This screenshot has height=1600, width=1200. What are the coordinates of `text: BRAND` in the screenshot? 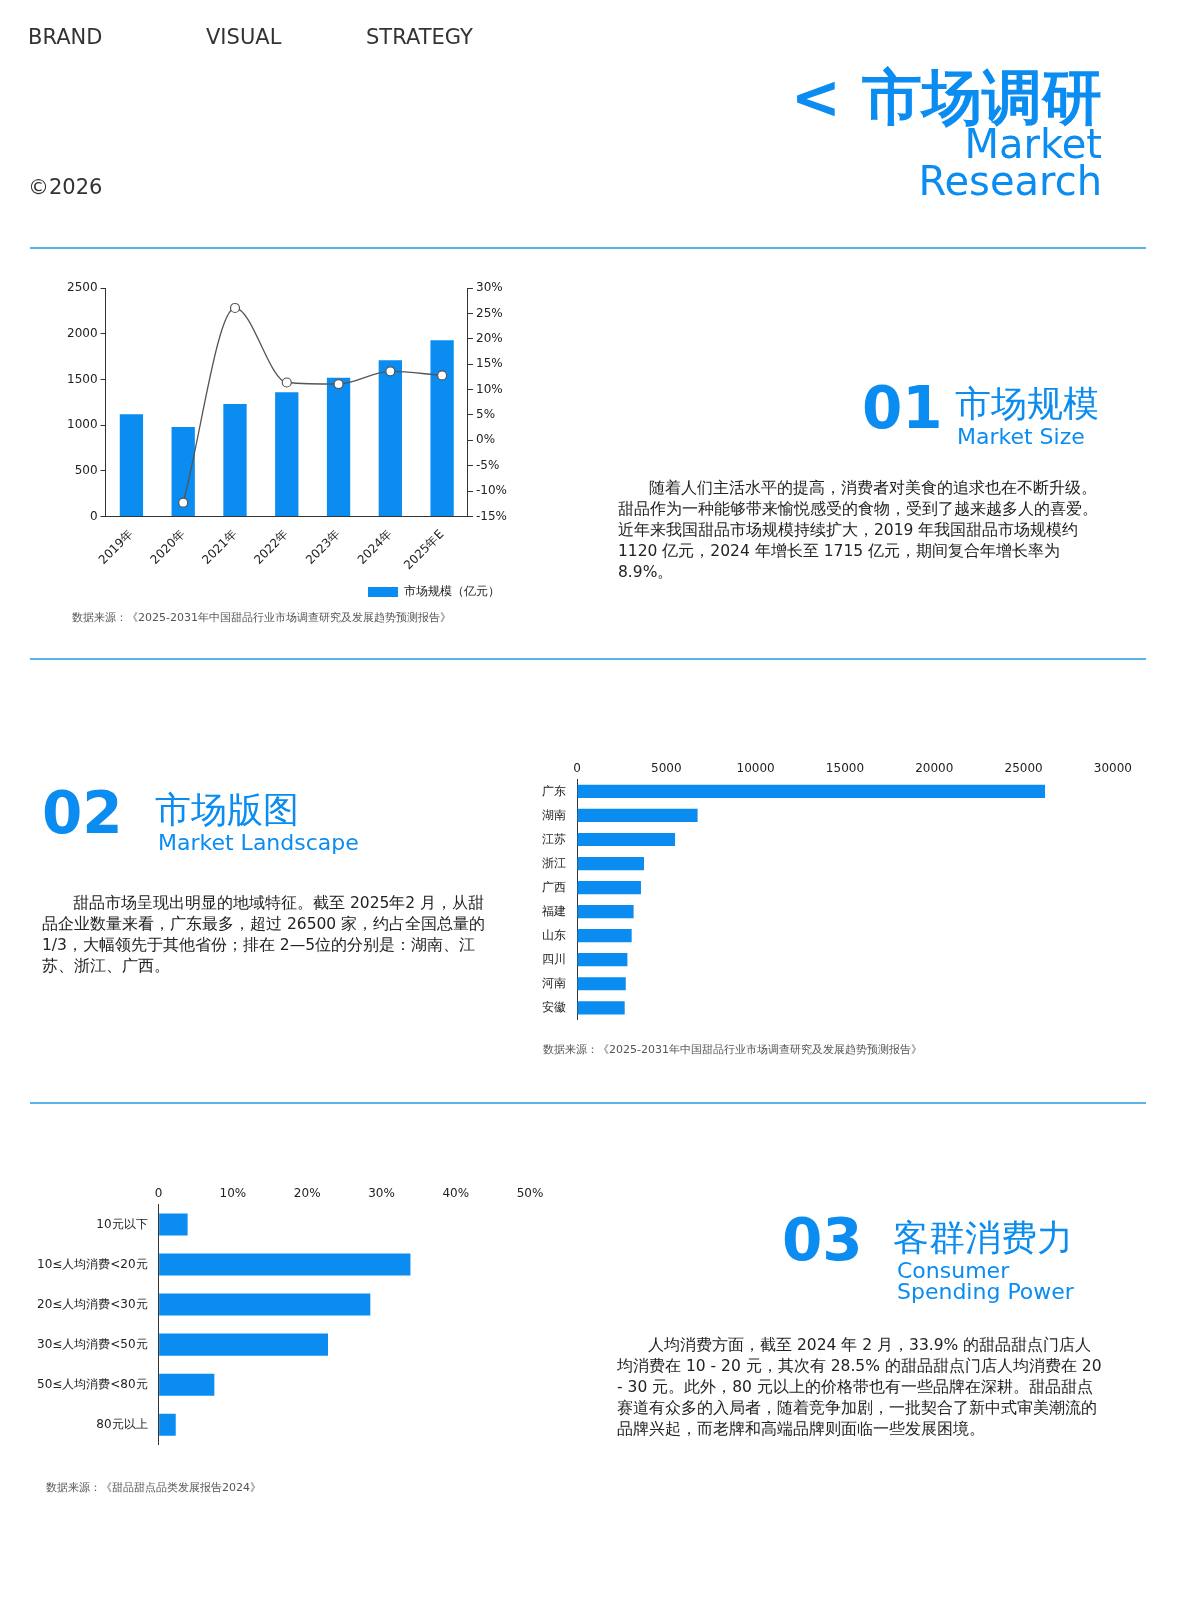 It's located at (65, 37).